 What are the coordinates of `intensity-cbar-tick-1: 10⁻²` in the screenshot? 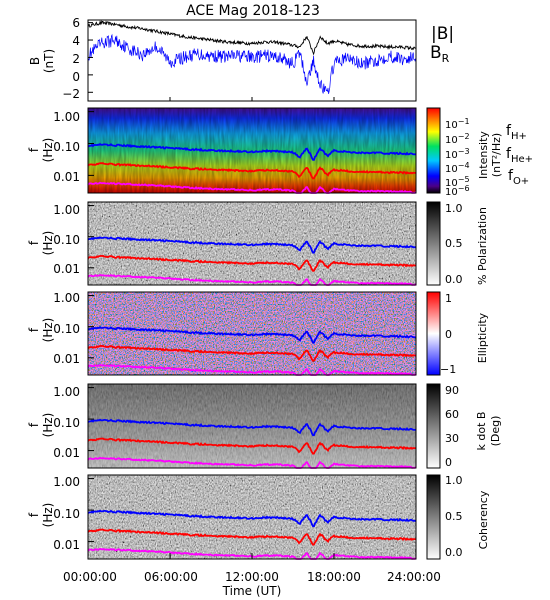 It's located at (457, 139).